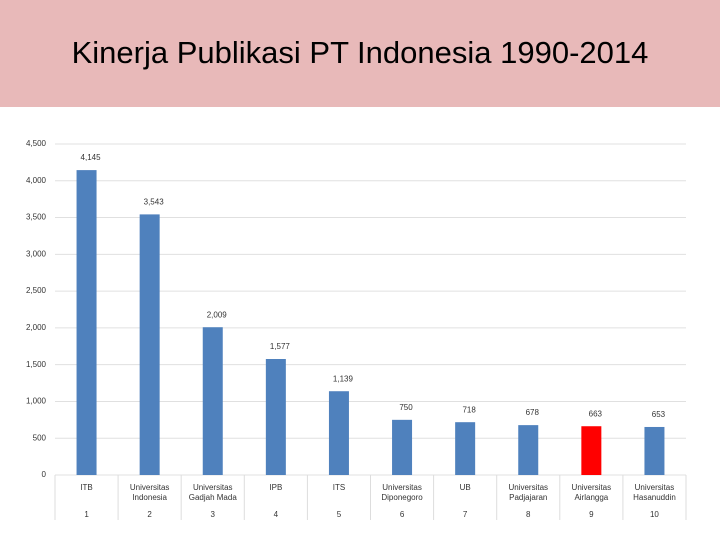 The width and height of the screenshot is (720, 545). What do you see at coordinates (275, 487) in the screenshot?
I see `x-tick-label: IPB` at bounding box center [275, 487].